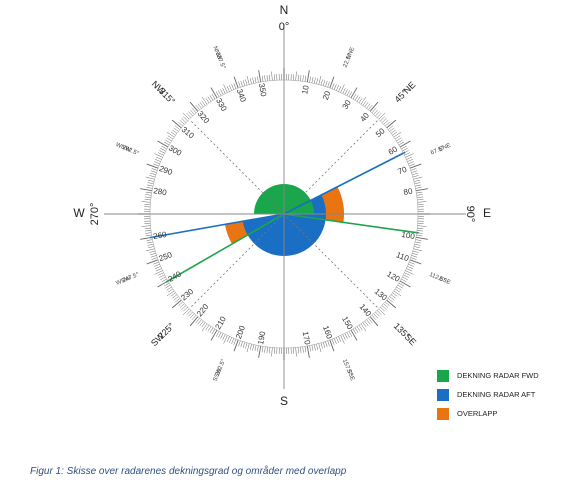 The height and width of the screenshot is (494, 581). Describe the element at coordinates (305, 89) in the screenshot. I see `dial-number-10: 10` at that location.